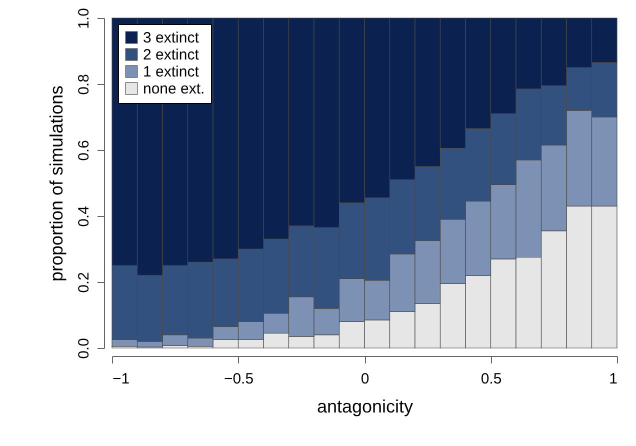  What do you see at coordinates (171, 38) in the screenshot?
I see `legend-label: 3 extinct` at bounding box center [171, 38].